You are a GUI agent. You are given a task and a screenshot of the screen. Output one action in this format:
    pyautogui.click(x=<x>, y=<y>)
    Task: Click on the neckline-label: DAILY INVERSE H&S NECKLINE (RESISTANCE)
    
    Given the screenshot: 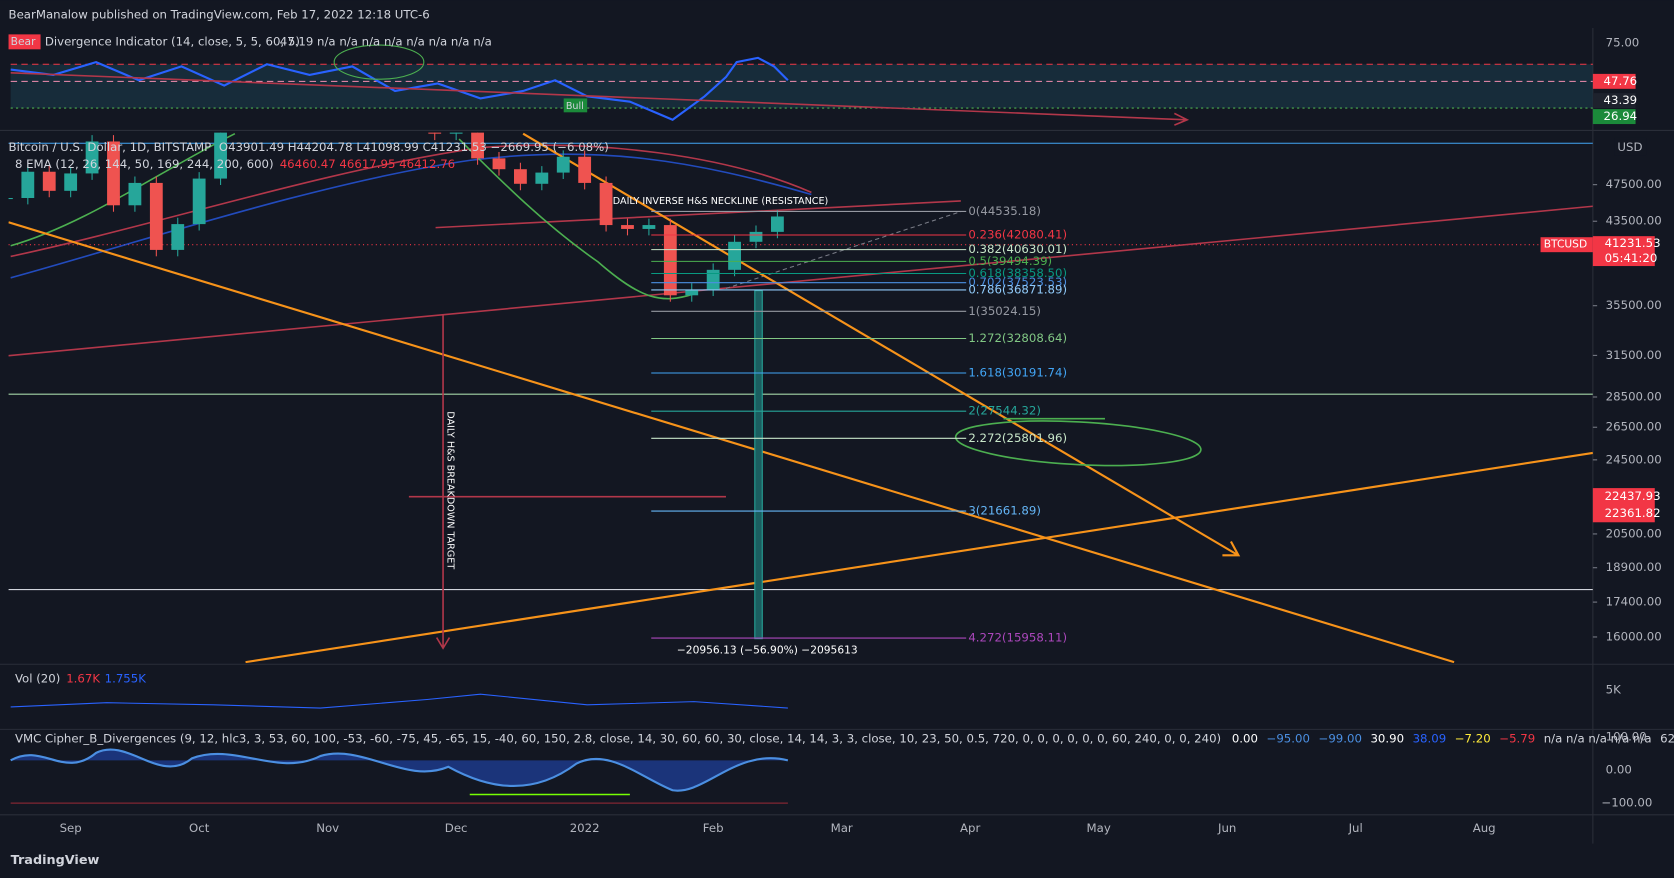 What is the action you would take?
    pyautogui.click(x=720, y=201)
    